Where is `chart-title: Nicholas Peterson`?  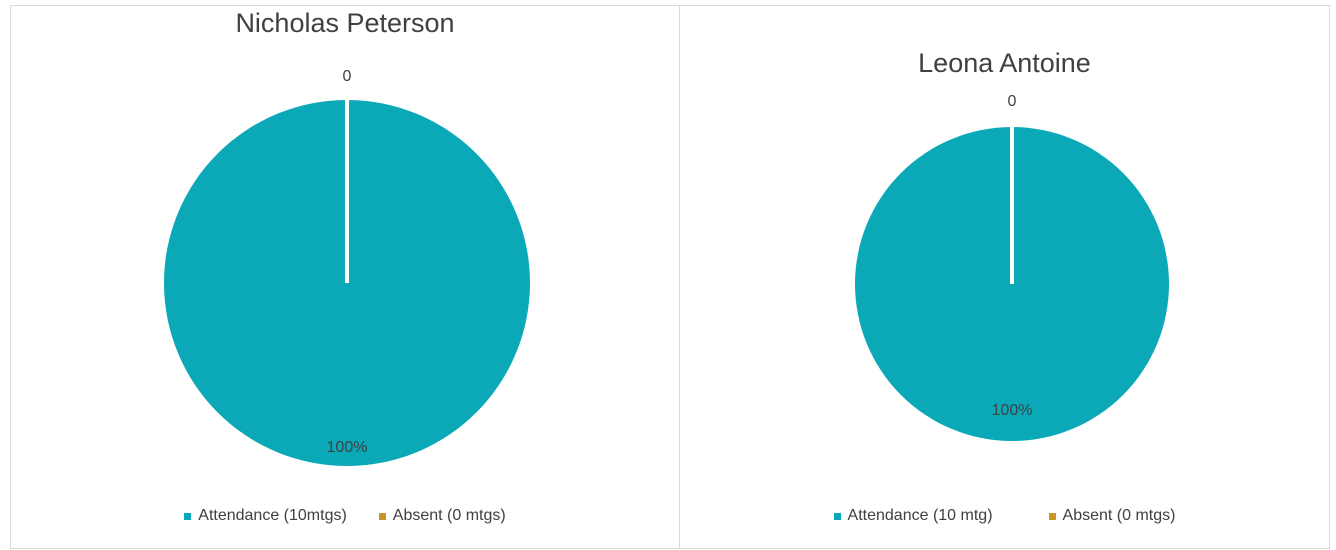 chart-title: Nicholas Peterson is located at coordinates (345, 23).